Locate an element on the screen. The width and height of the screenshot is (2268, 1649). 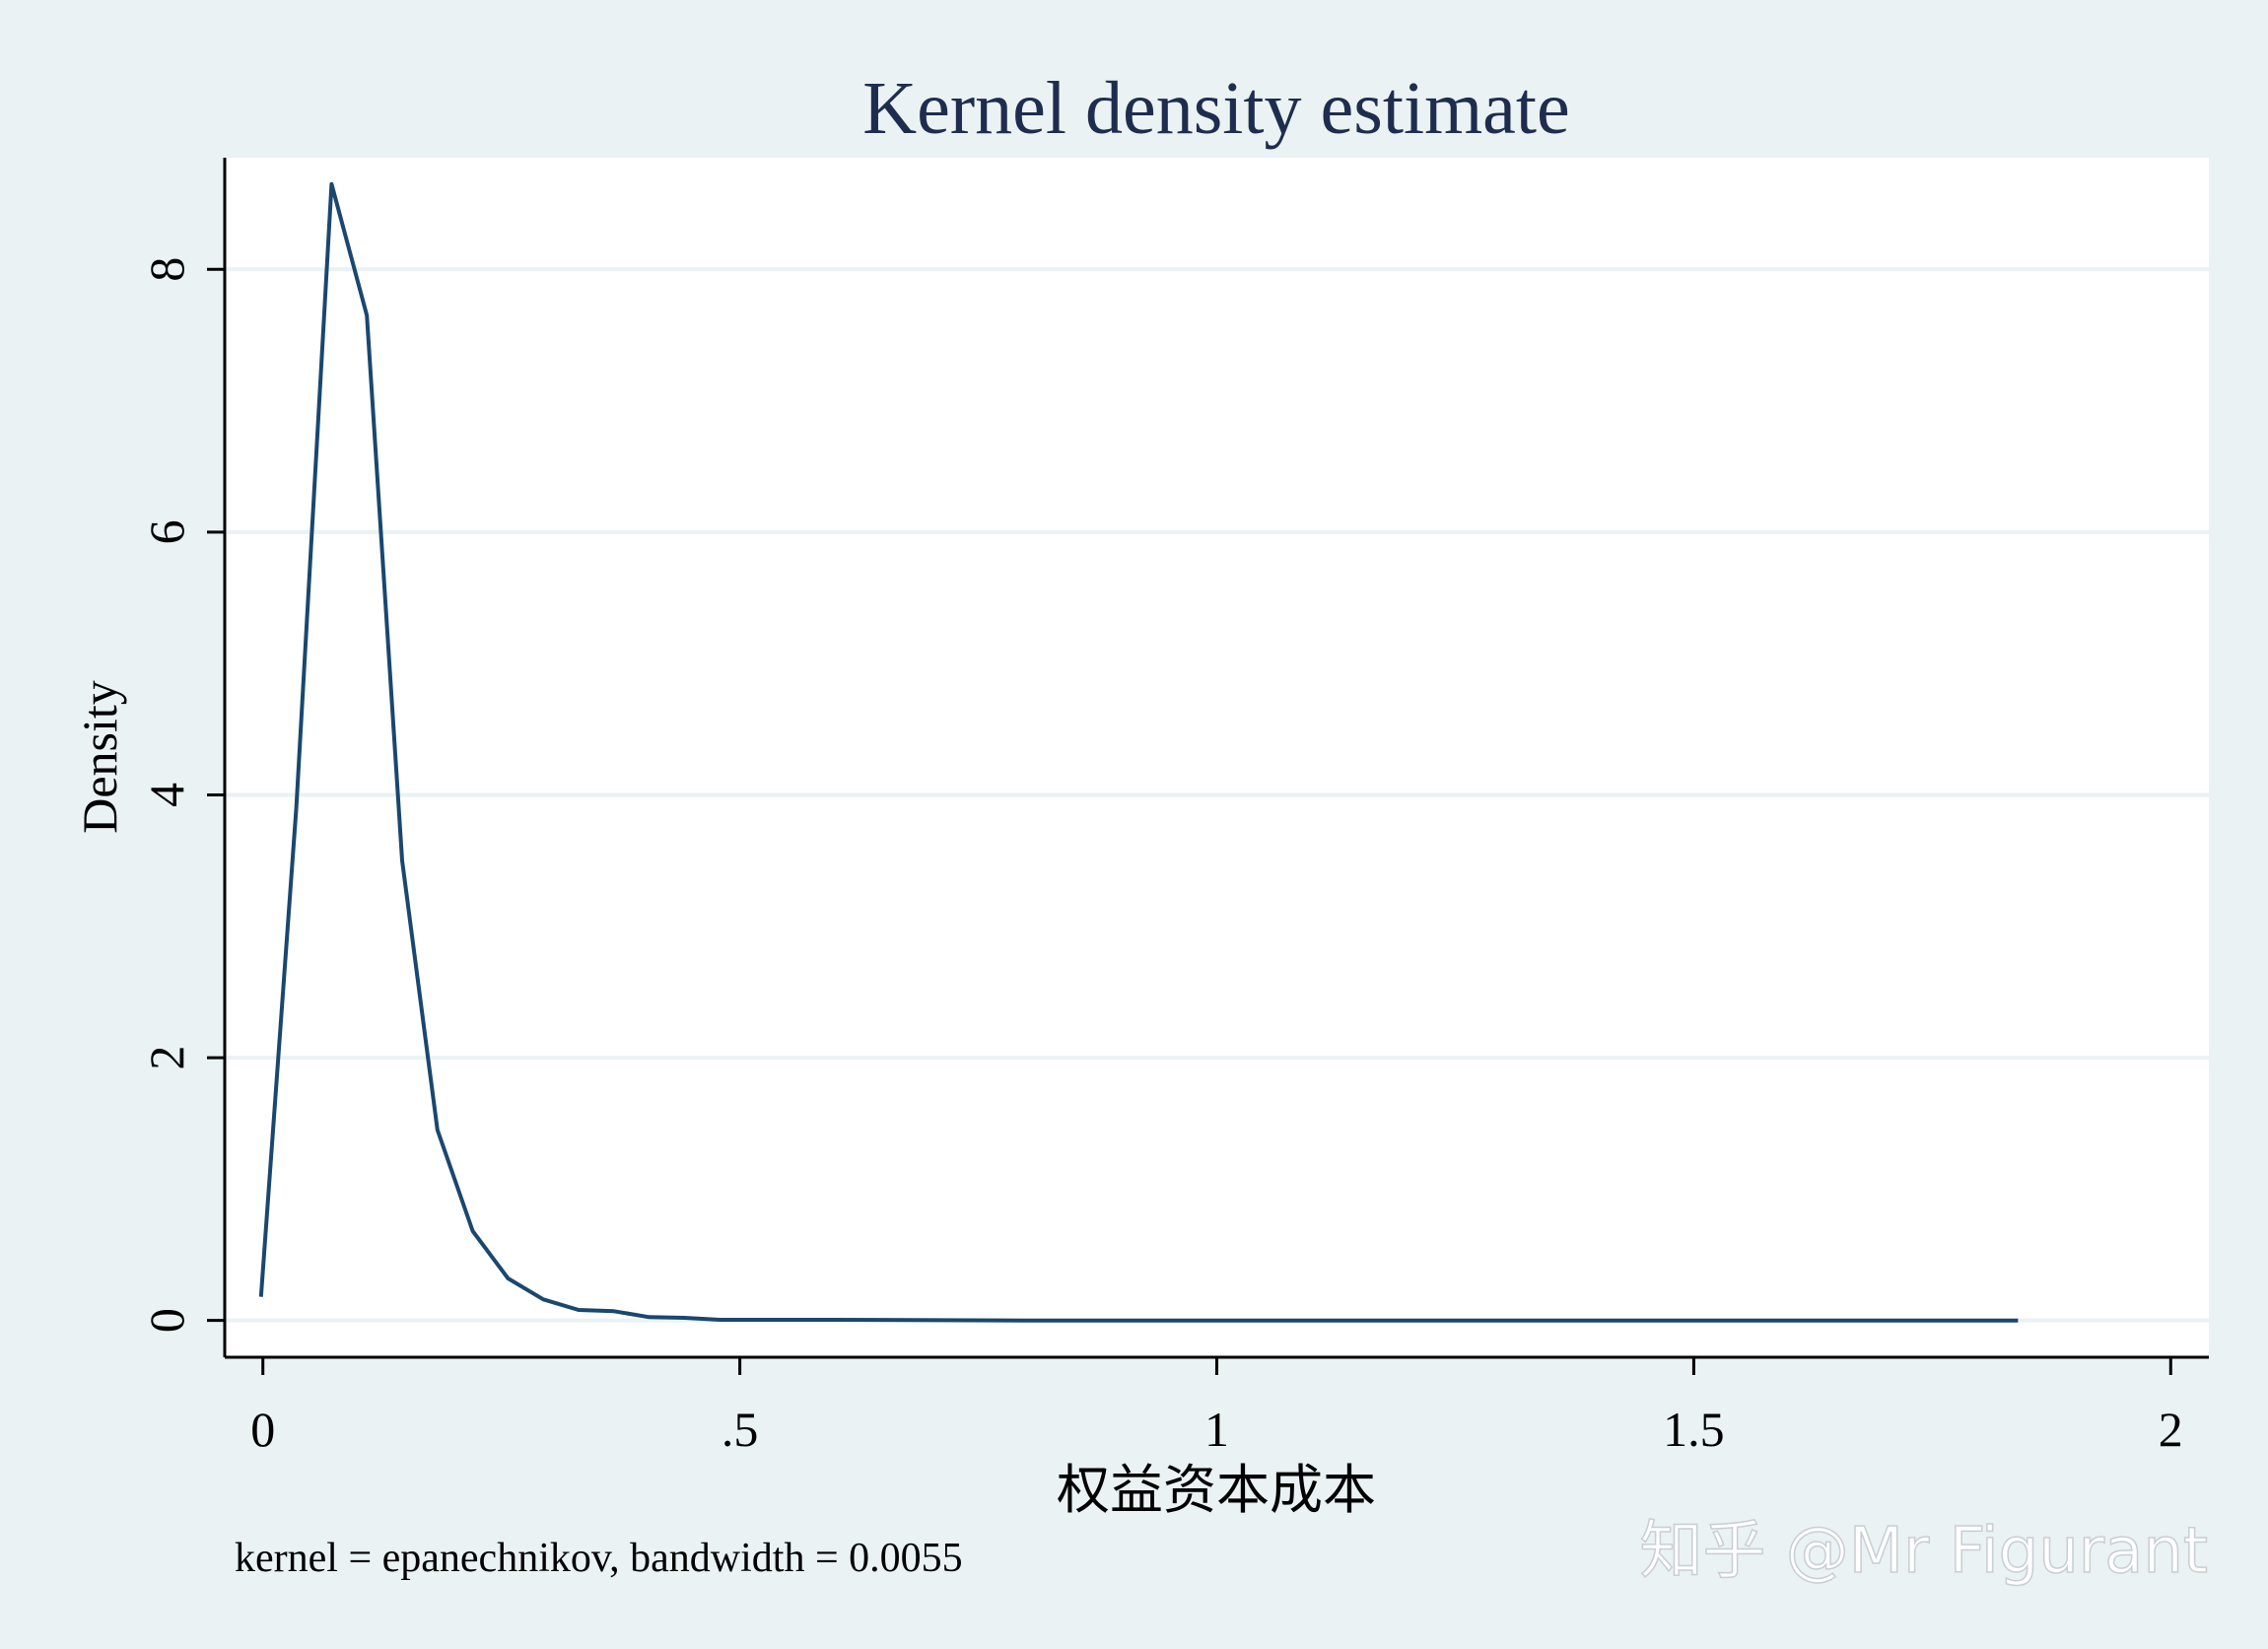
x-tick-label: .5 is located at coordinates (741, 1429).